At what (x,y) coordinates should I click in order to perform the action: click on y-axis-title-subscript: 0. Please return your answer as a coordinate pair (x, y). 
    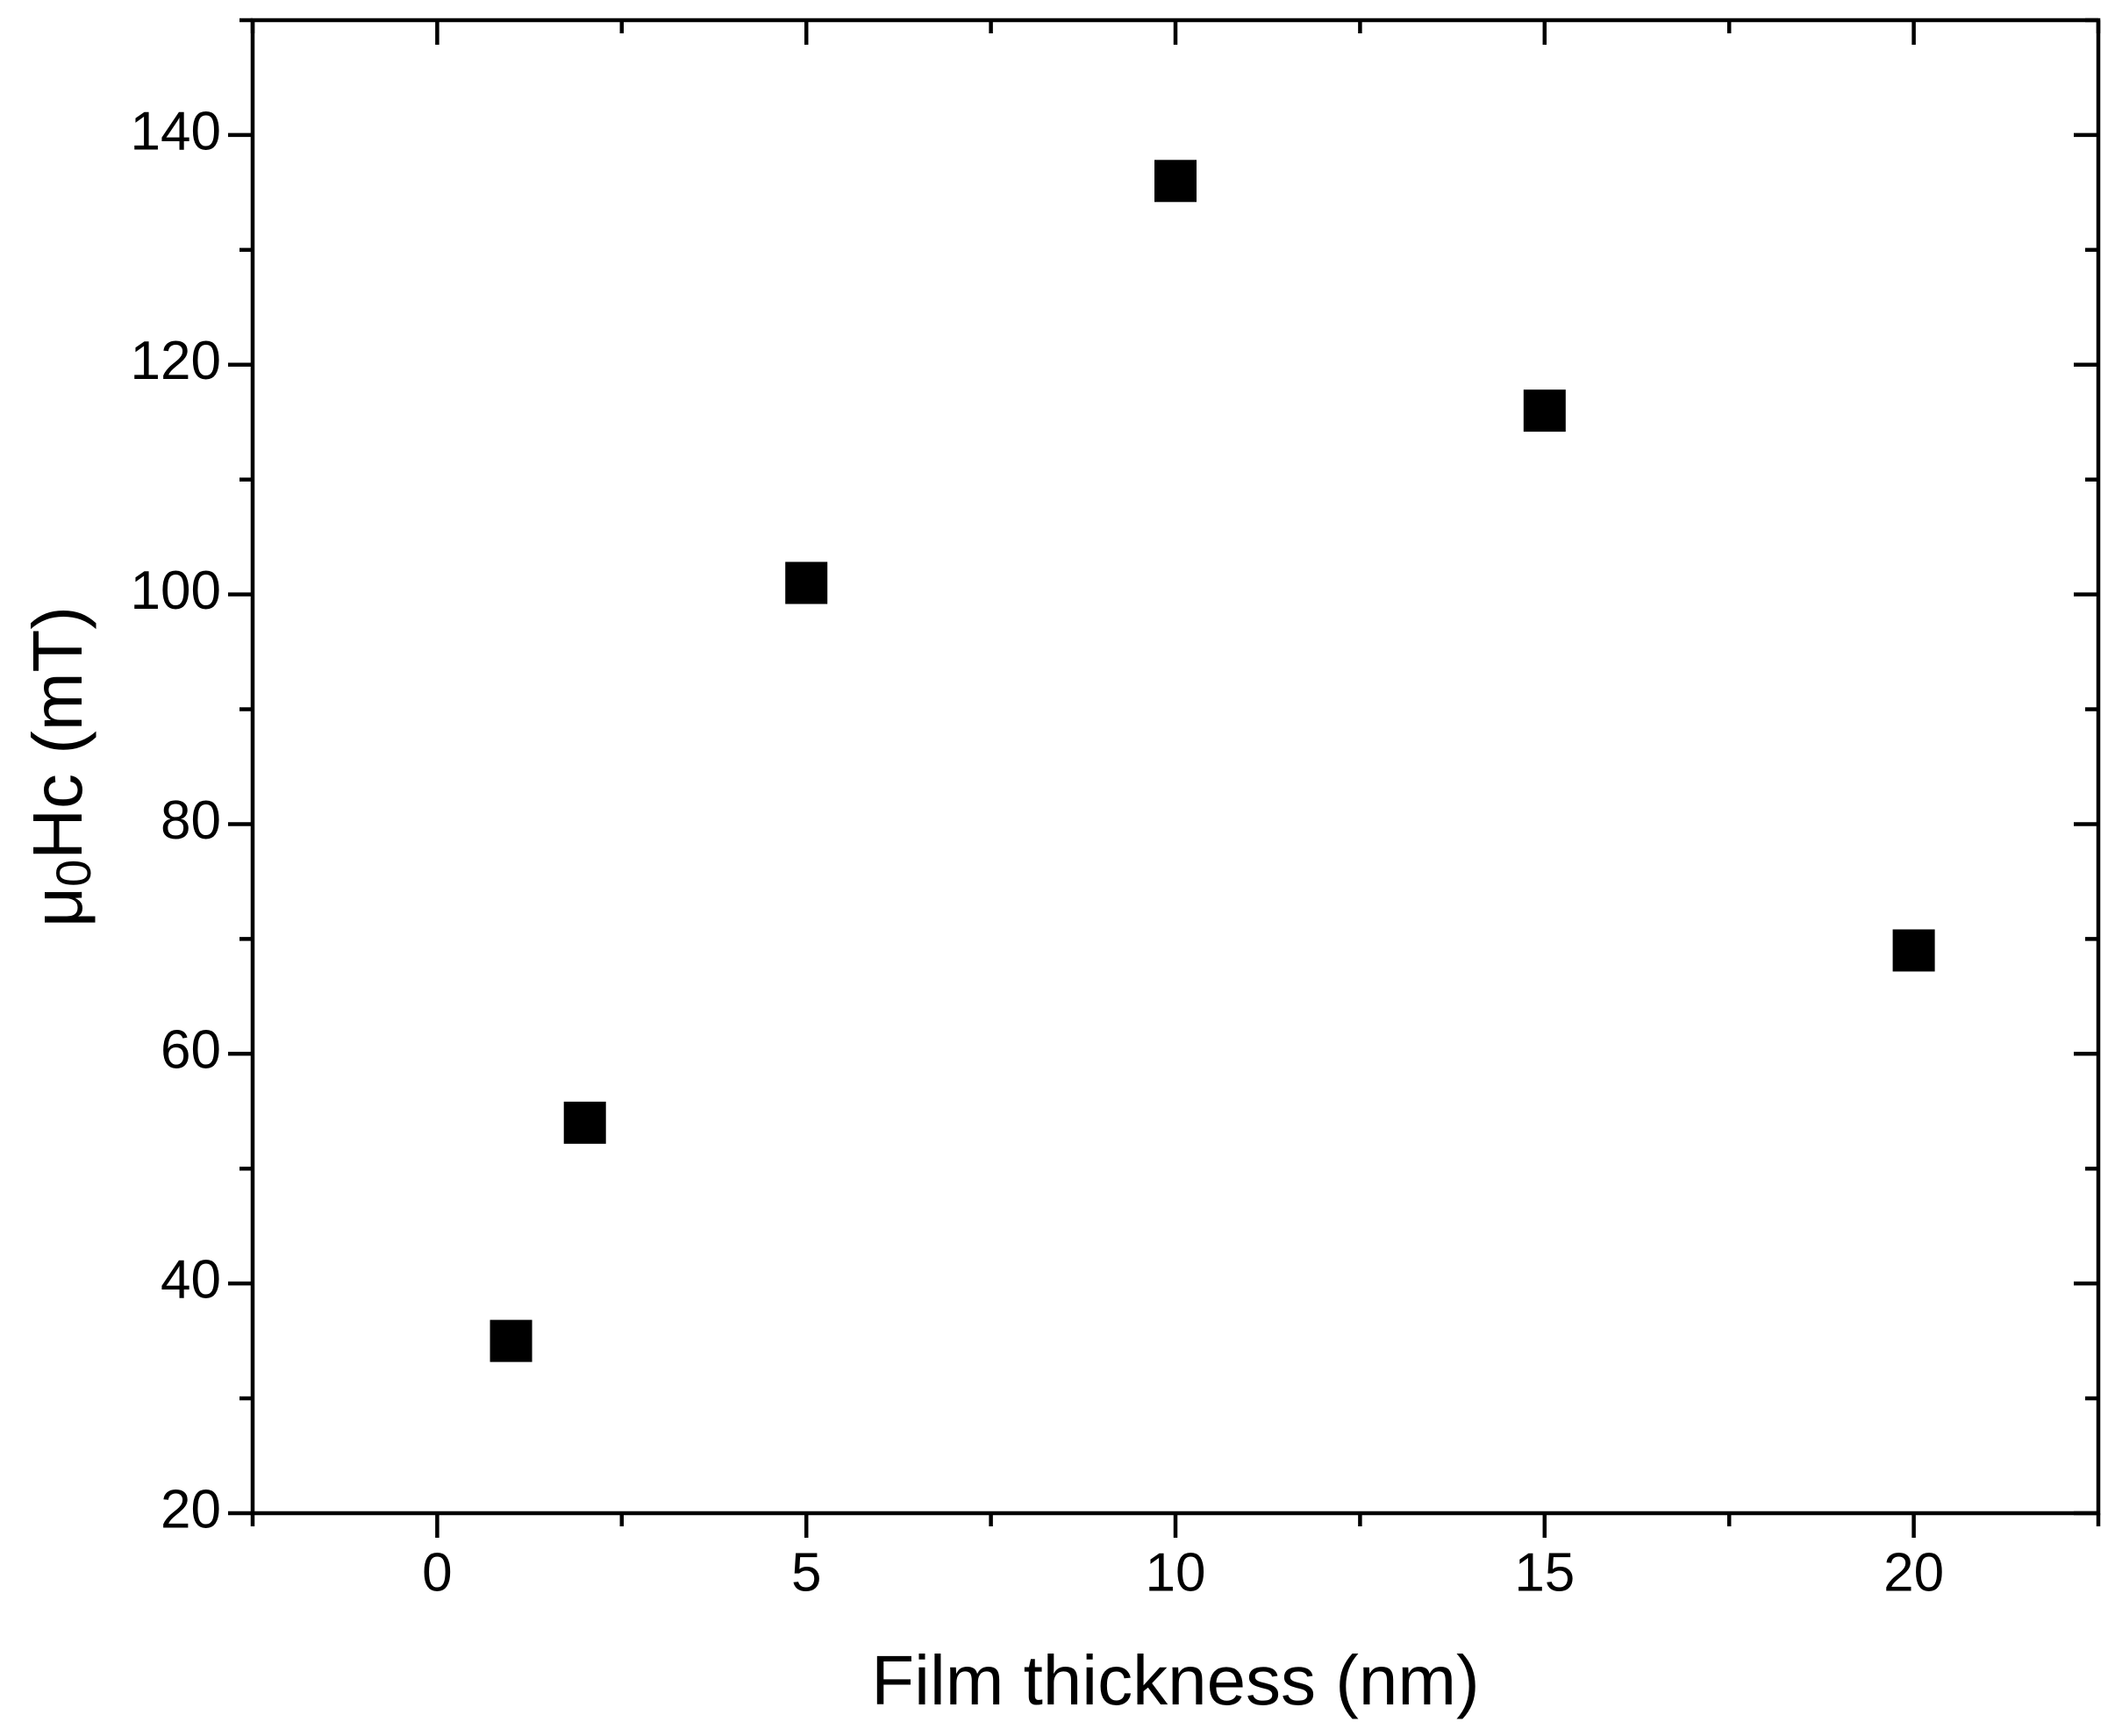
    Looking at the image, I should click on (73, 873).